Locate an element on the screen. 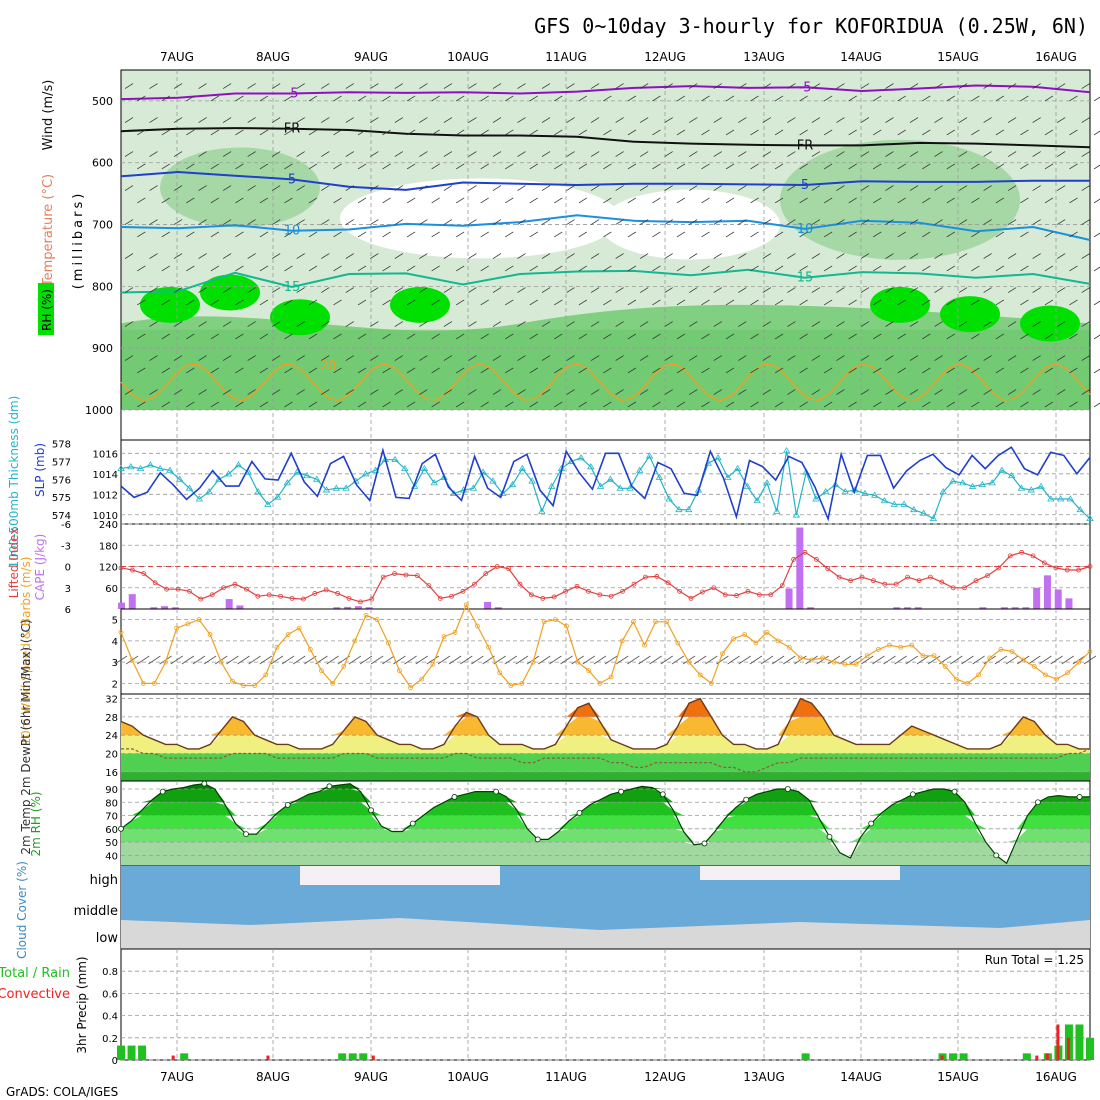  isotherm-label: FR is located at coordinates (292, 129).